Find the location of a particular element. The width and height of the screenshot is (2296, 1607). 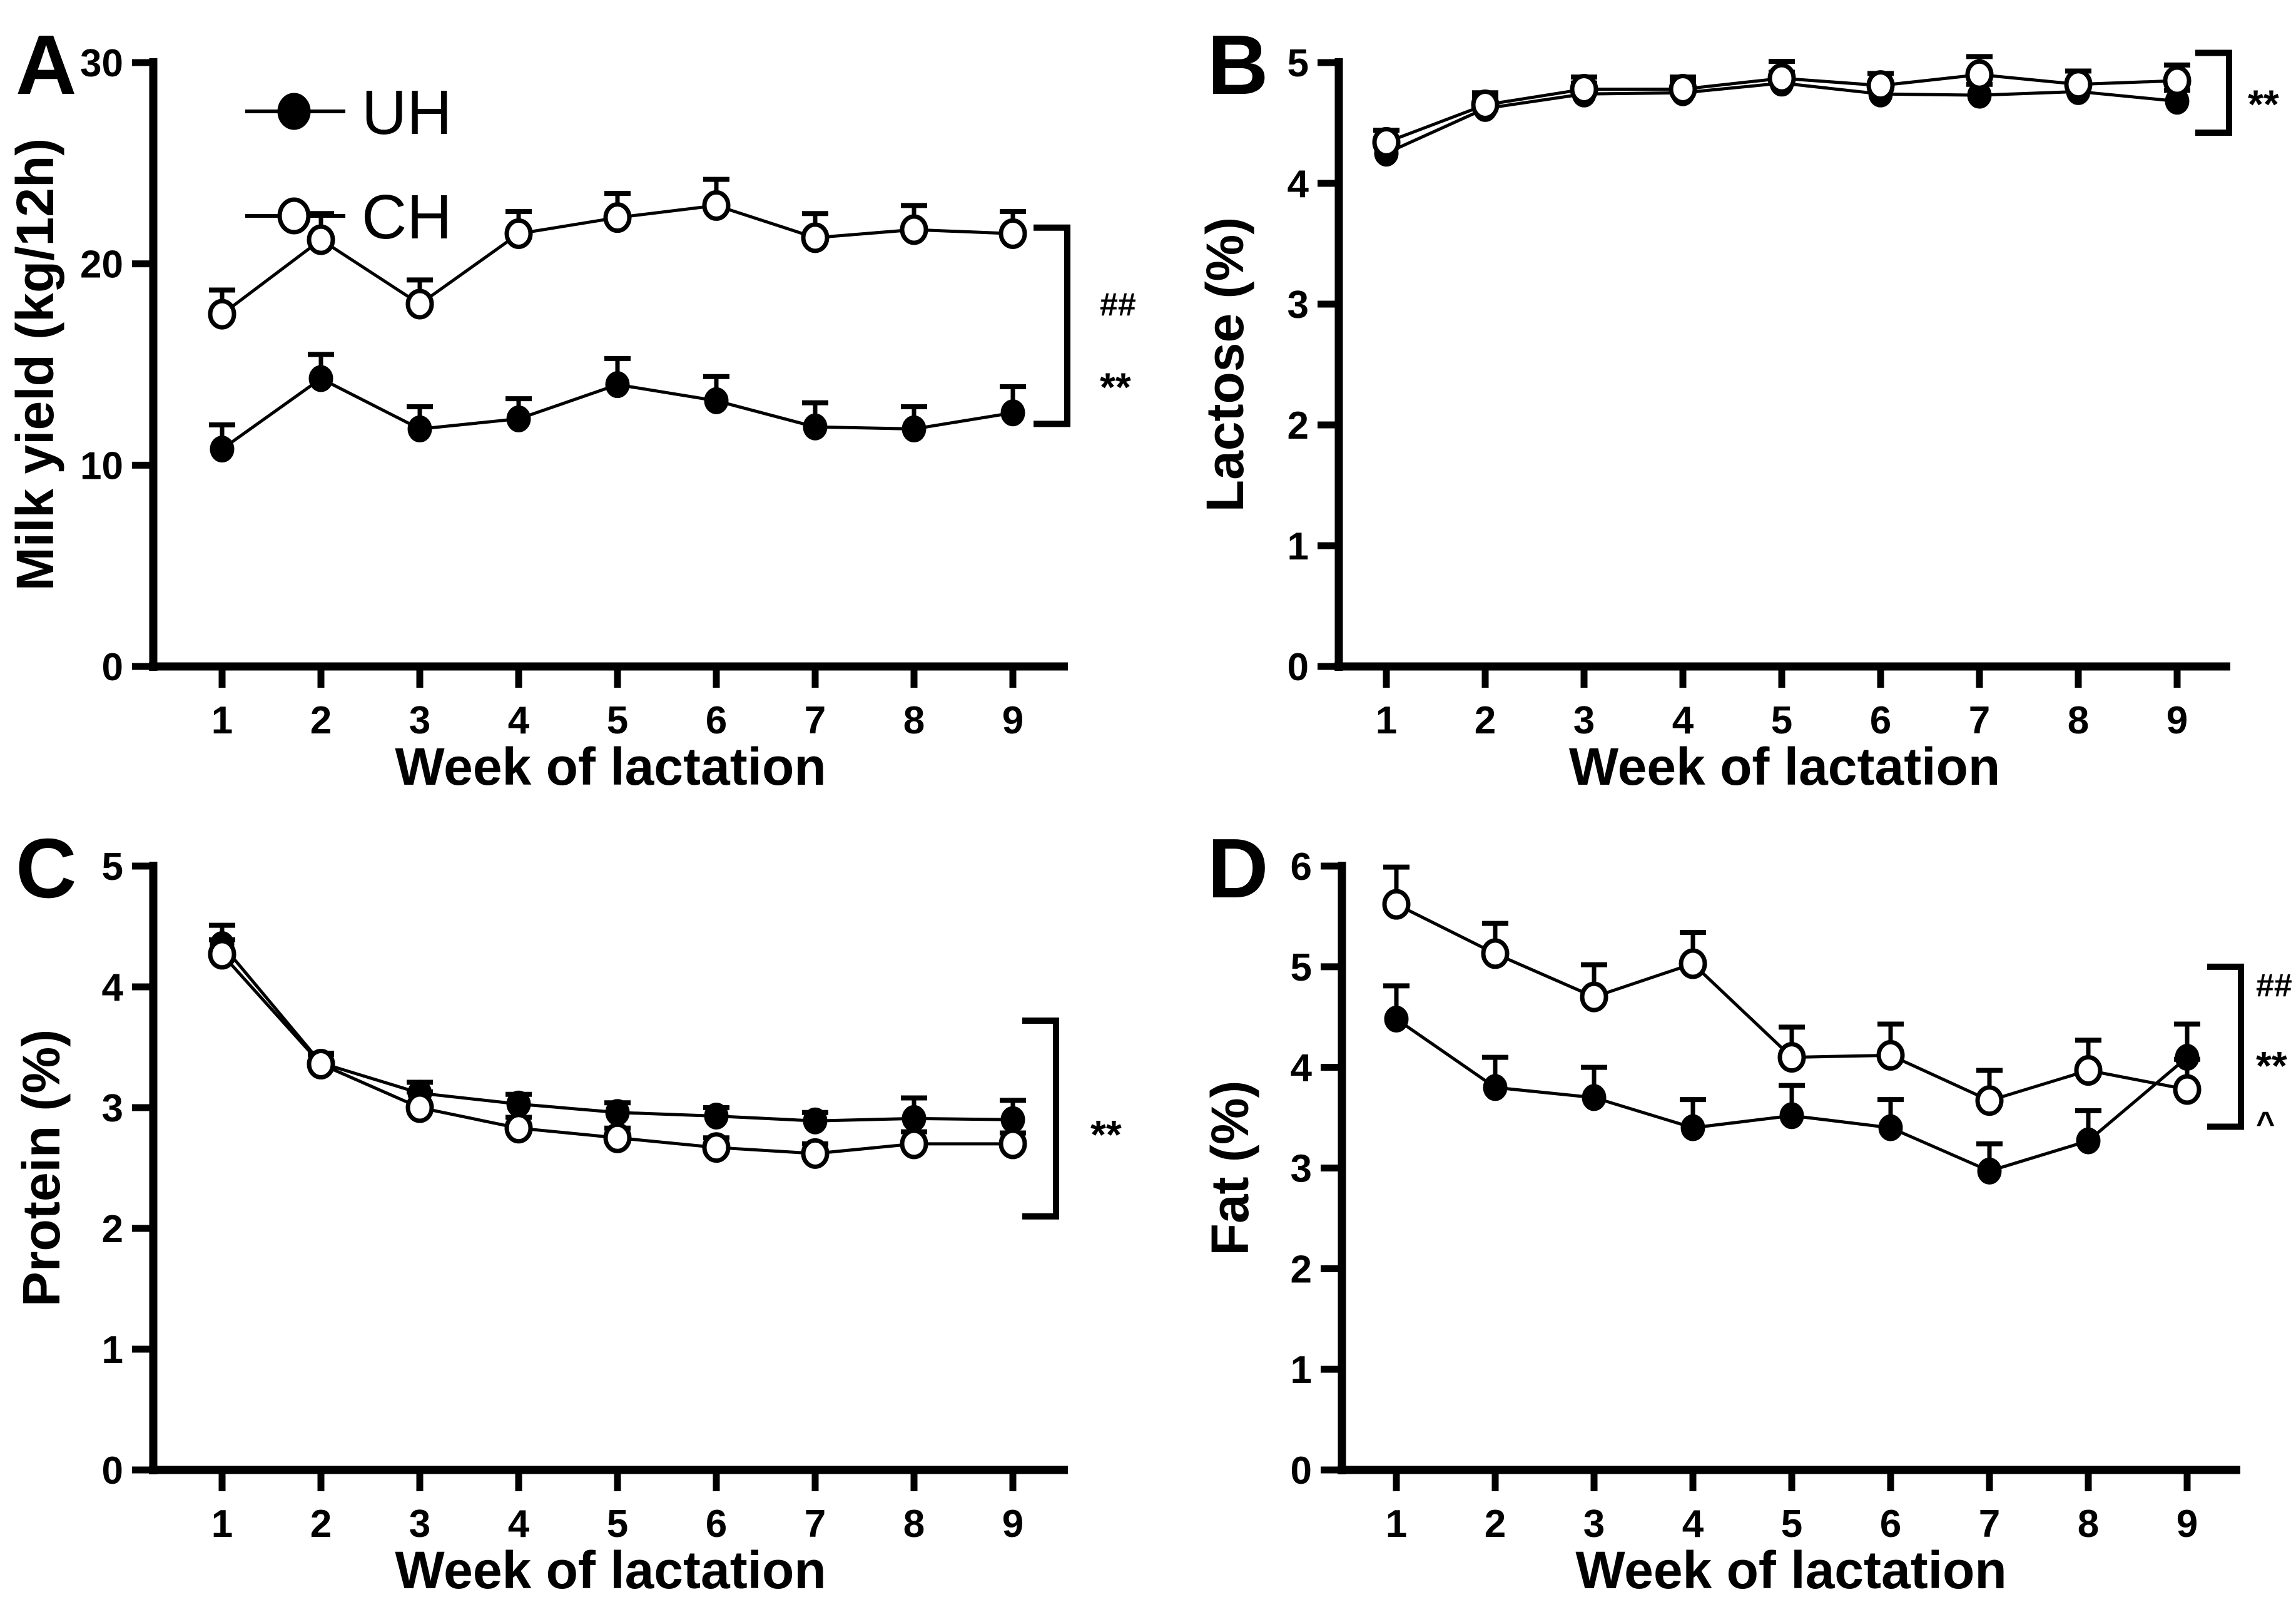

legend: UH CH is located at coordinates (348, 165).